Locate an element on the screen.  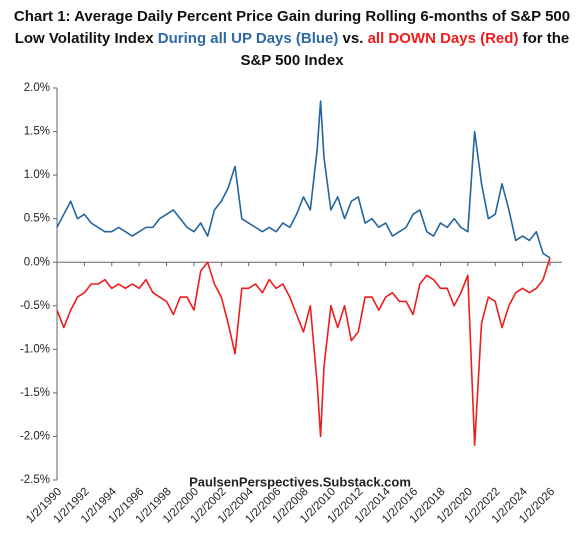
y-tick-label: 1.5% is located at coordinates (37, 132).